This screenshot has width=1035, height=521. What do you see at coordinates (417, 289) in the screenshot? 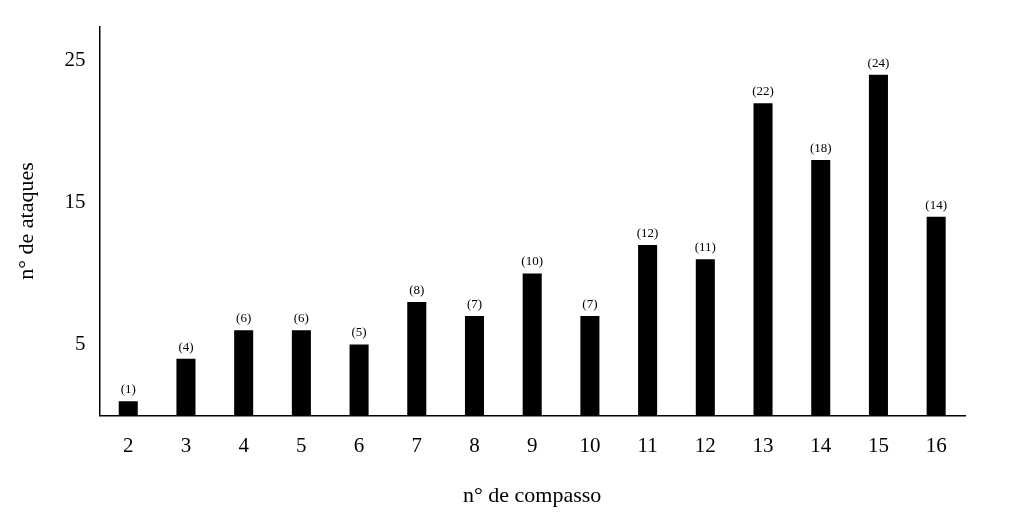
I see `data-label: (8)` at bounding box center [417, 289].